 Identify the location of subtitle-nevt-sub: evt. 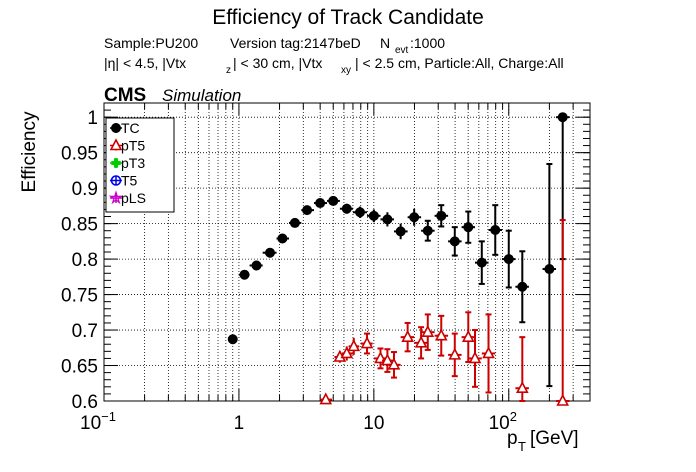
(402, 50).